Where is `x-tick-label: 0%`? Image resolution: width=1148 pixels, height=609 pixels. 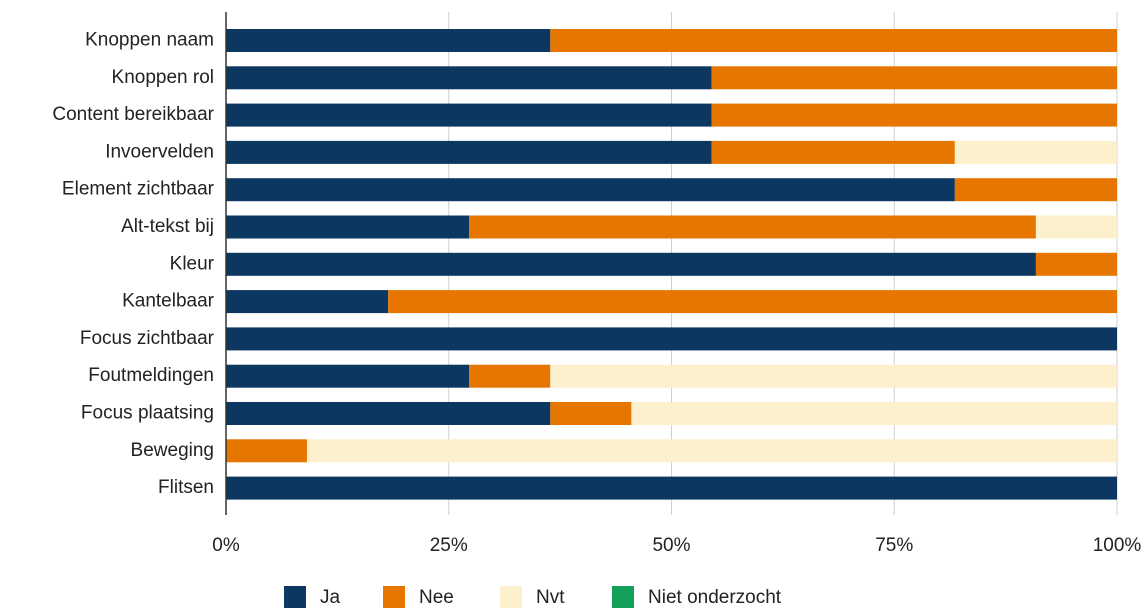 x-tick-label: 0% is located at coordinates (226, 545).